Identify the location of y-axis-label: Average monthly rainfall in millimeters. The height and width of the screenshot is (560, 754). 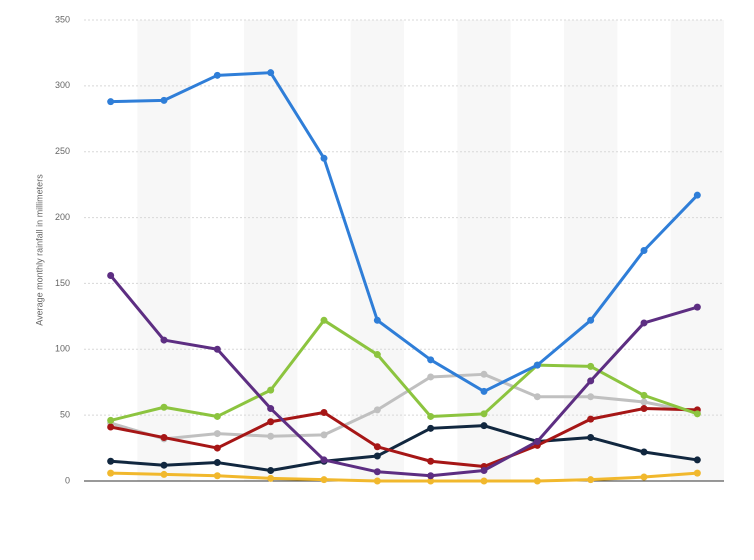
(39, 250).